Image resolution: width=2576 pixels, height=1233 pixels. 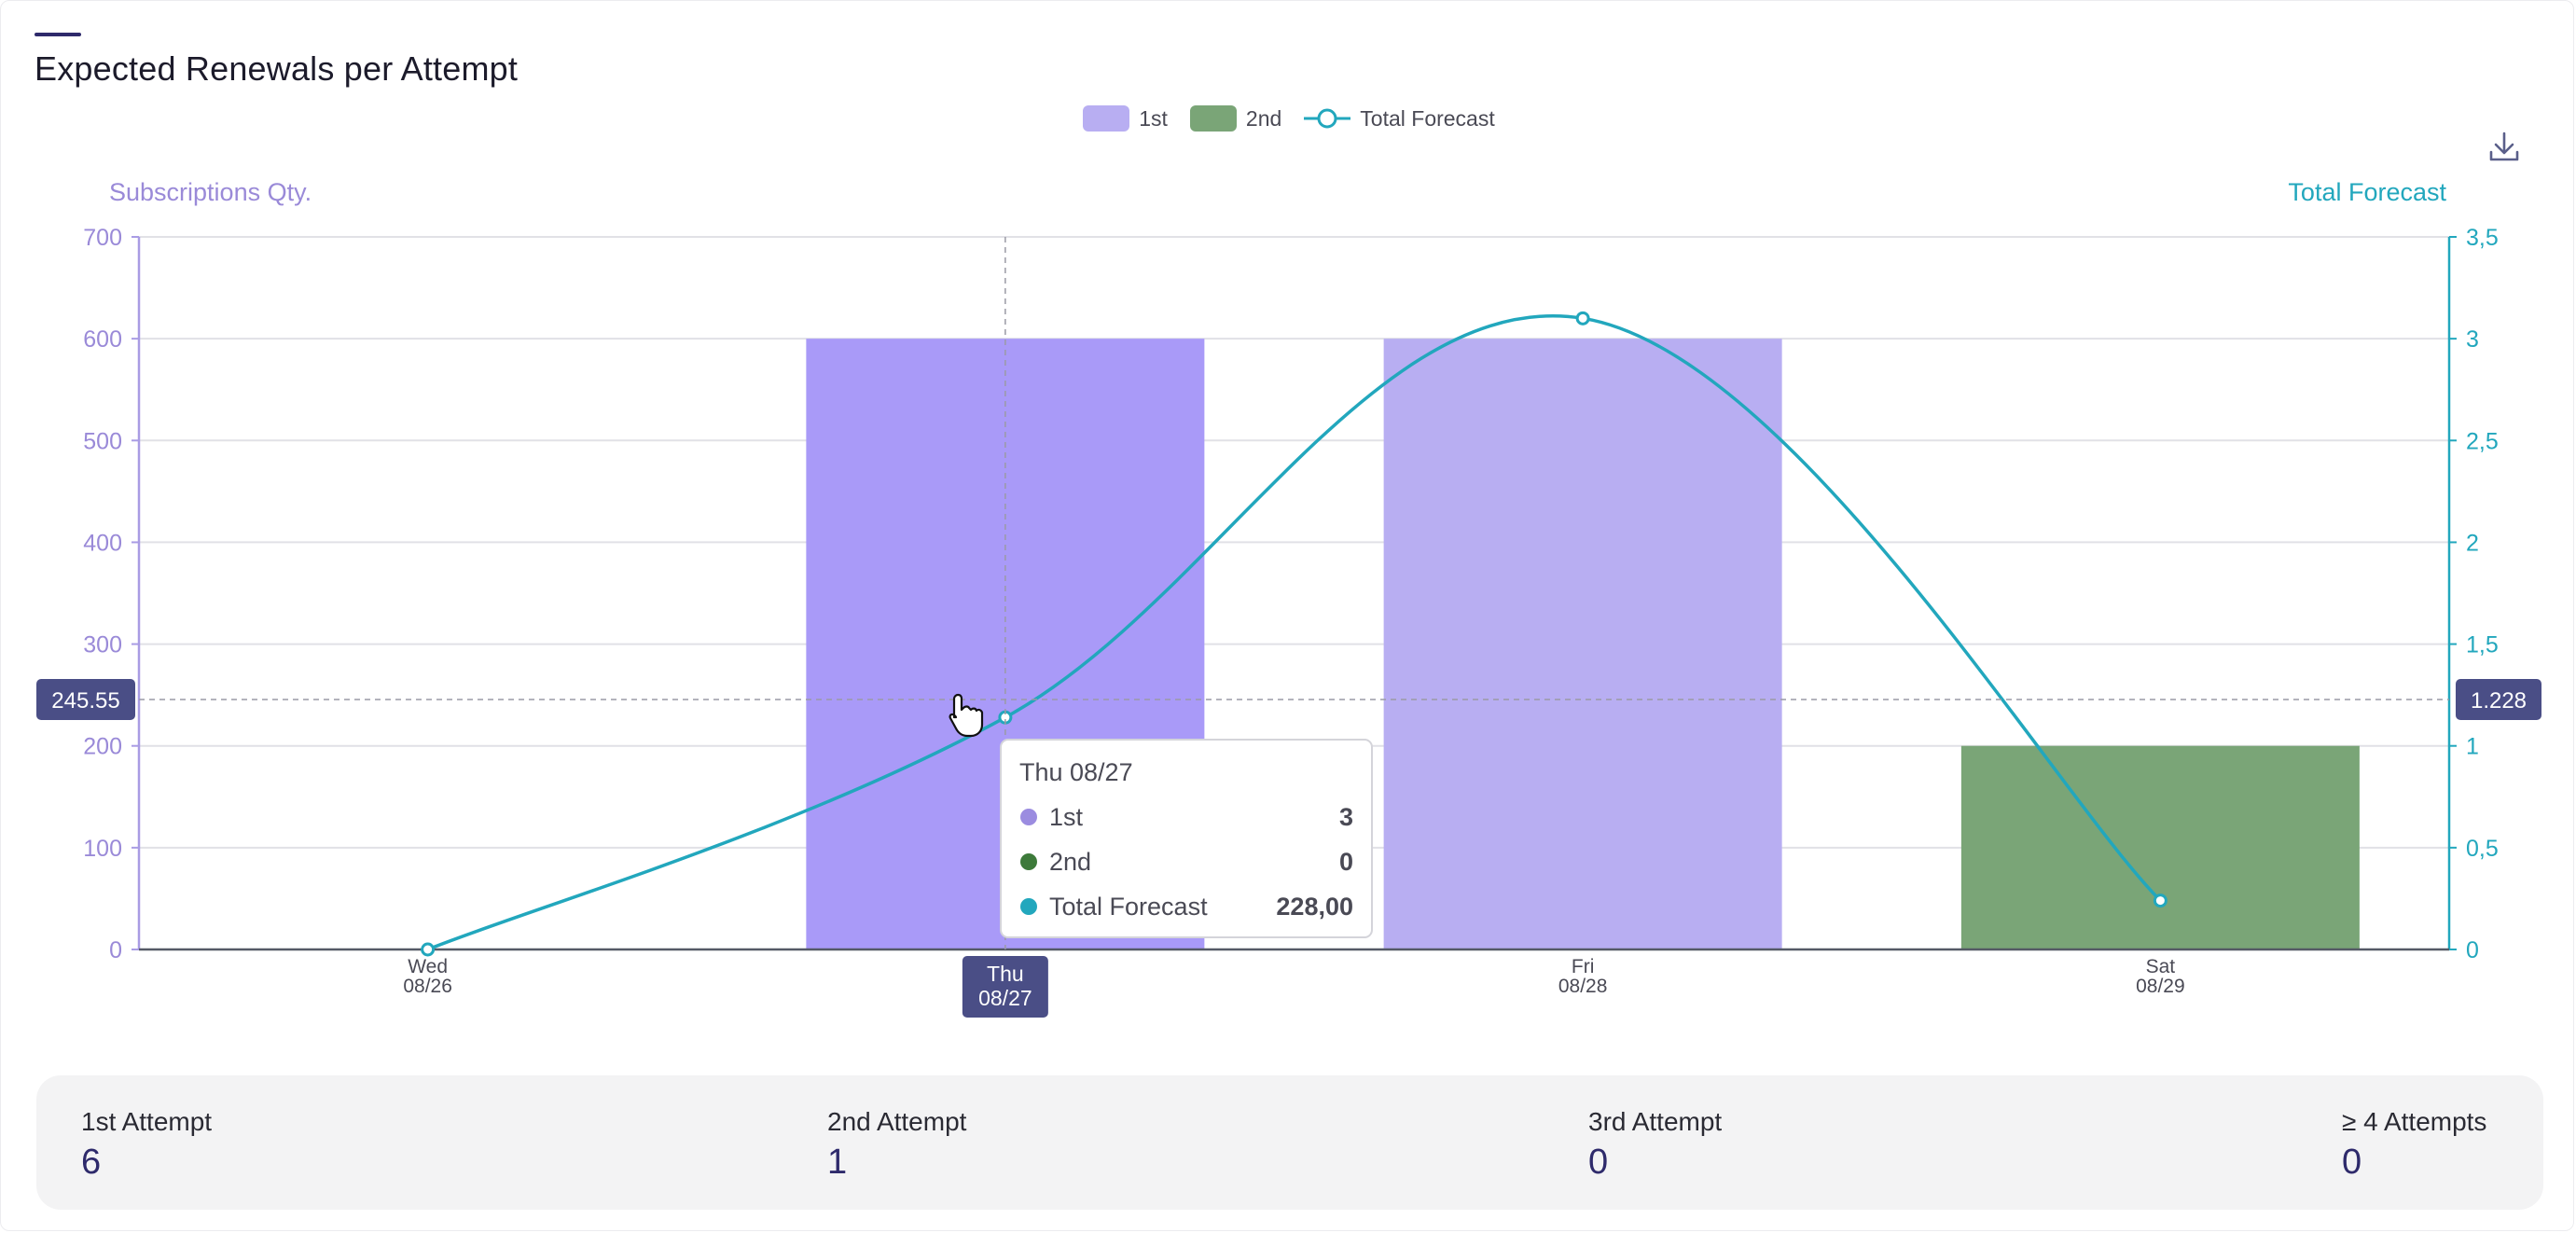 I want to click on x-tick-label-date: 08/26, so click(x=427, y=987).